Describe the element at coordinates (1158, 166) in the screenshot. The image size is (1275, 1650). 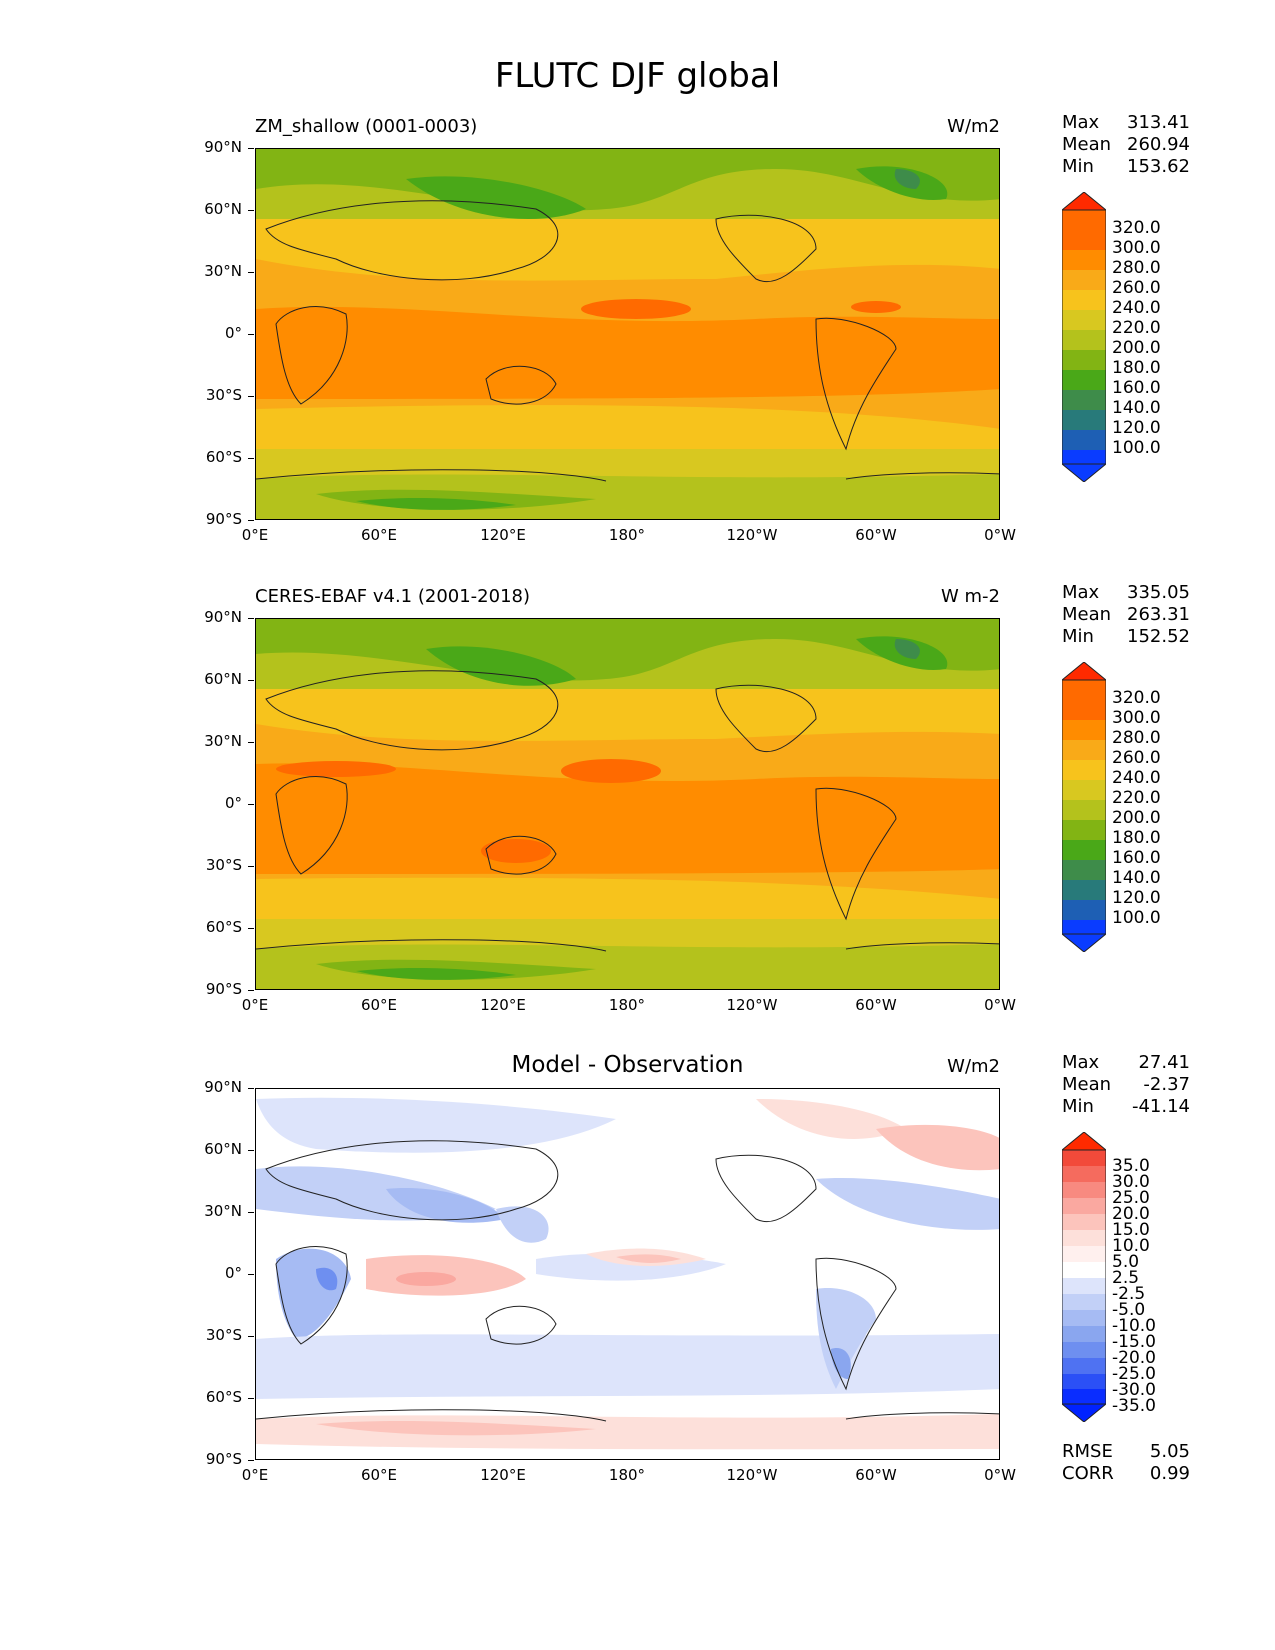
I see `stat-min: 153.62` at that location.